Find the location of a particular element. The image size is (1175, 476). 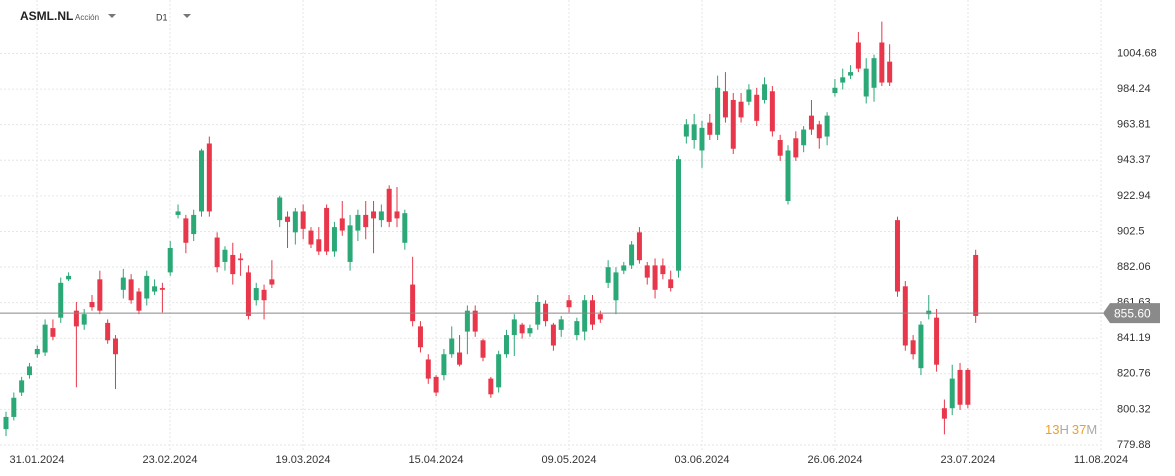

x-tick-label: 23.02.2024 is located at coordinates (169, 460).